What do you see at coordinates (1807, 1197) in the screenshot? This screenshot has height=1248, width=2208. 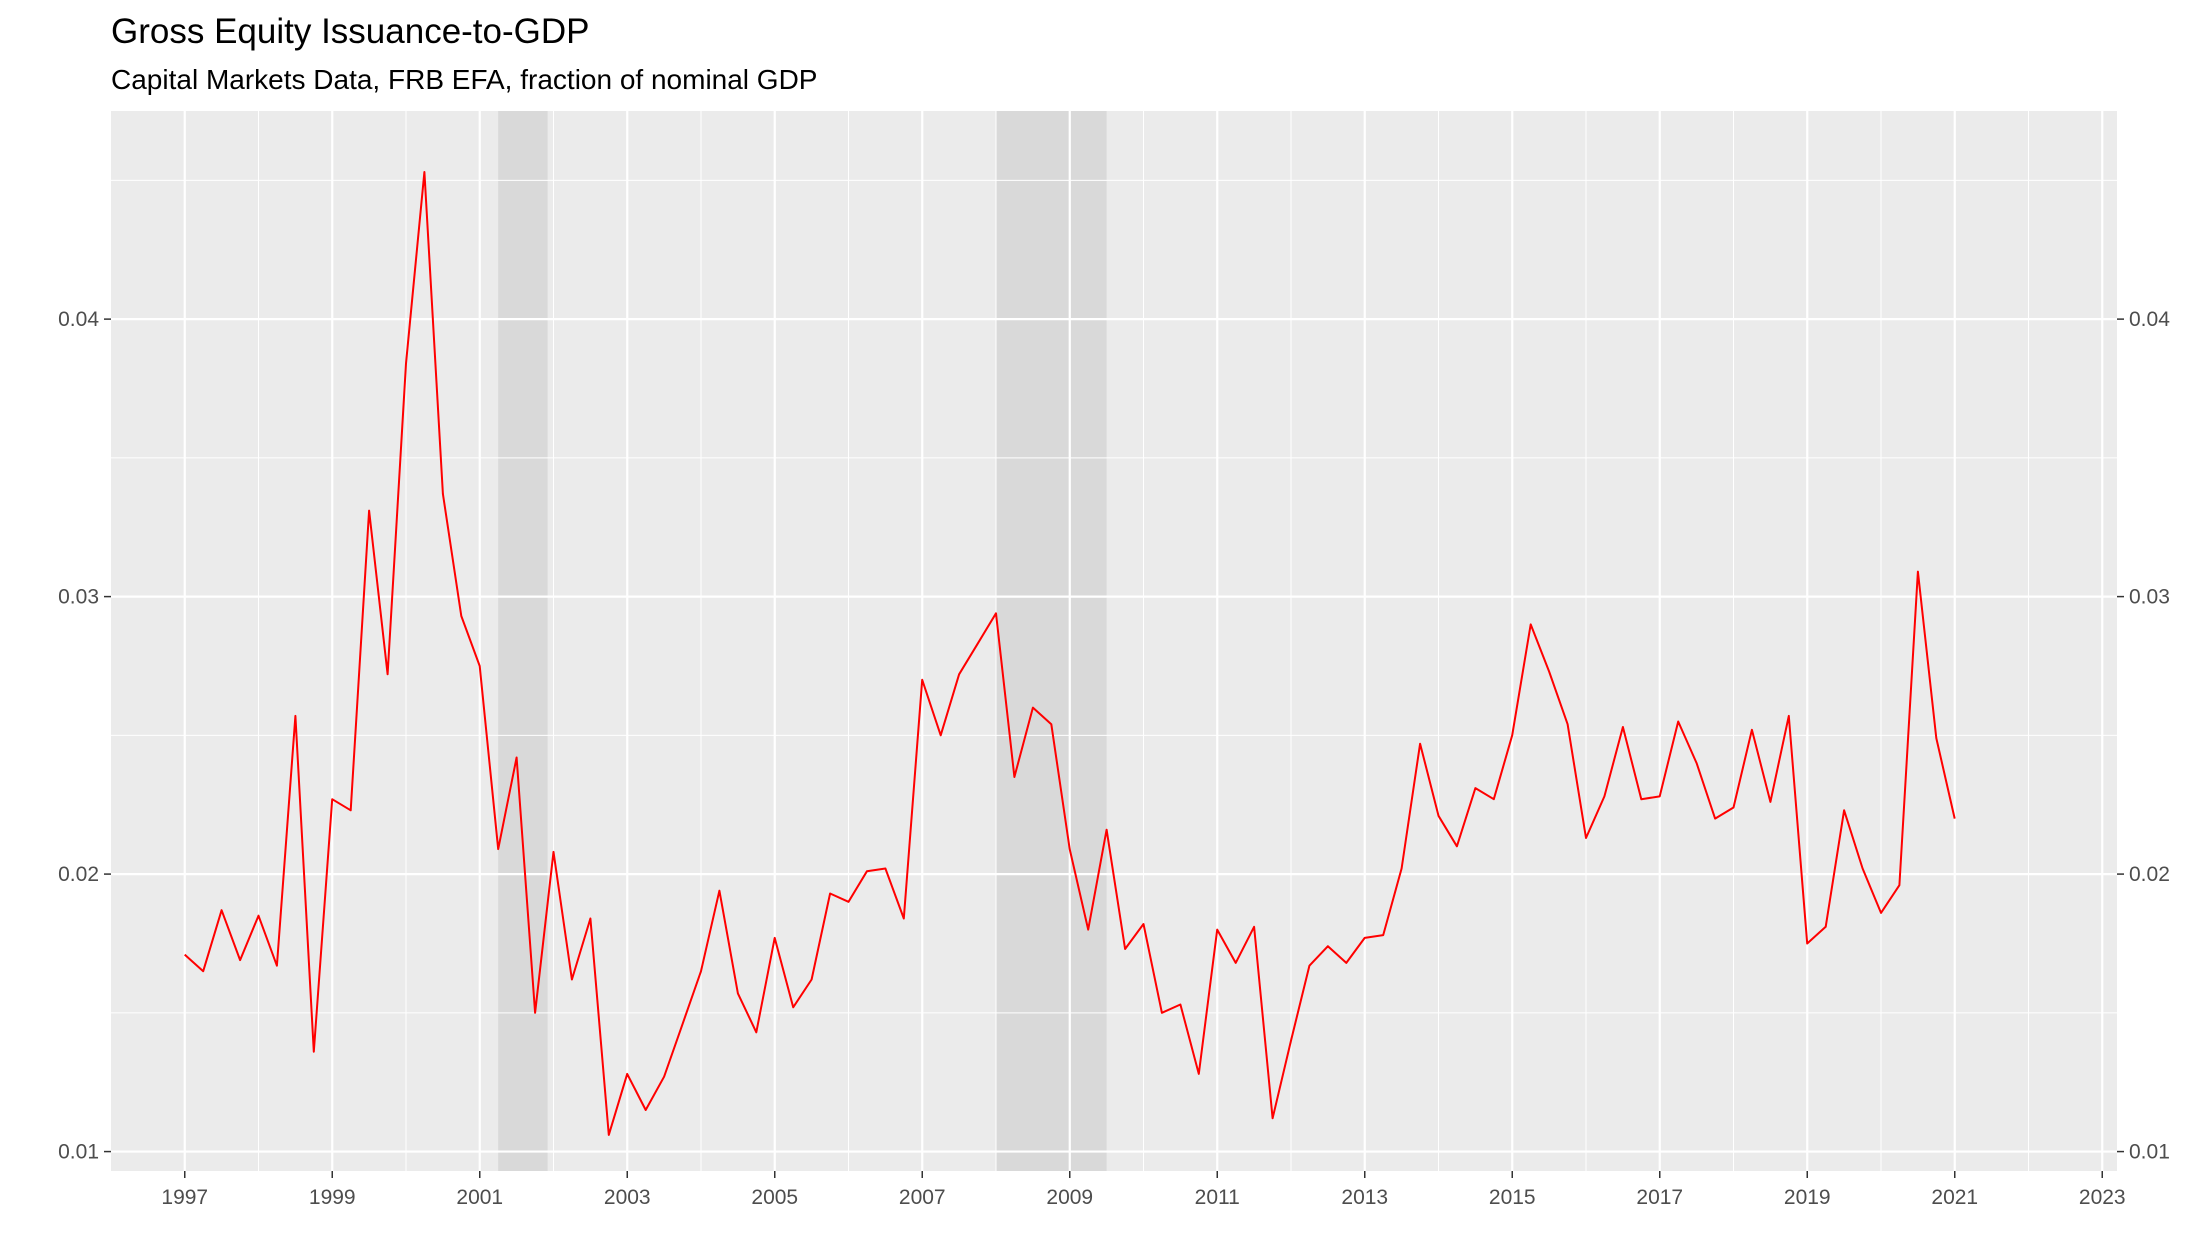 I see `x-tick-label: 2019` at bounding box center [1807, 1197].